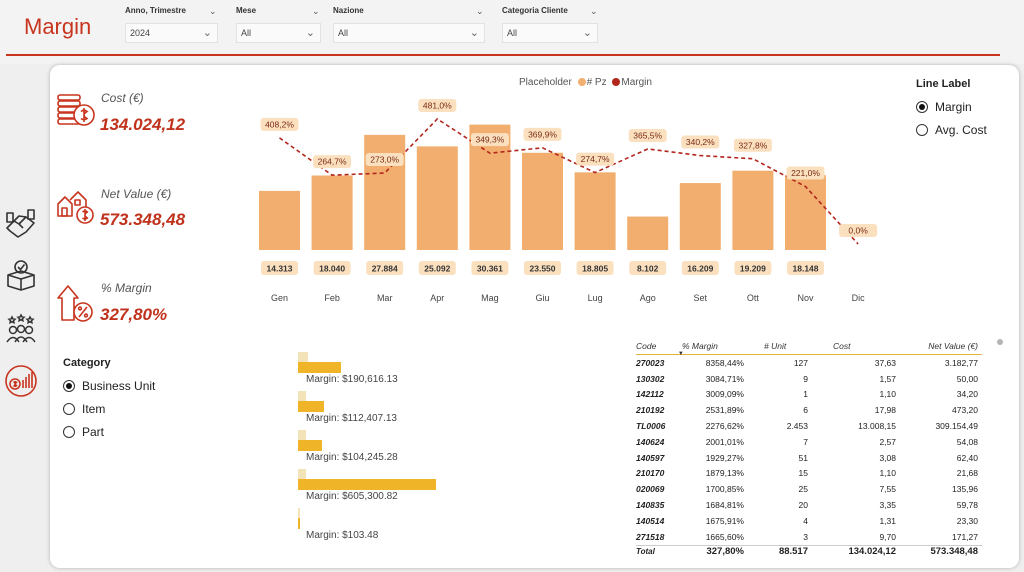 This screenshot has height=572, width=1024. Describe the element at coordinates (332, 269) in the screenshot. I see `bar-value-label: 18.040` at that location.